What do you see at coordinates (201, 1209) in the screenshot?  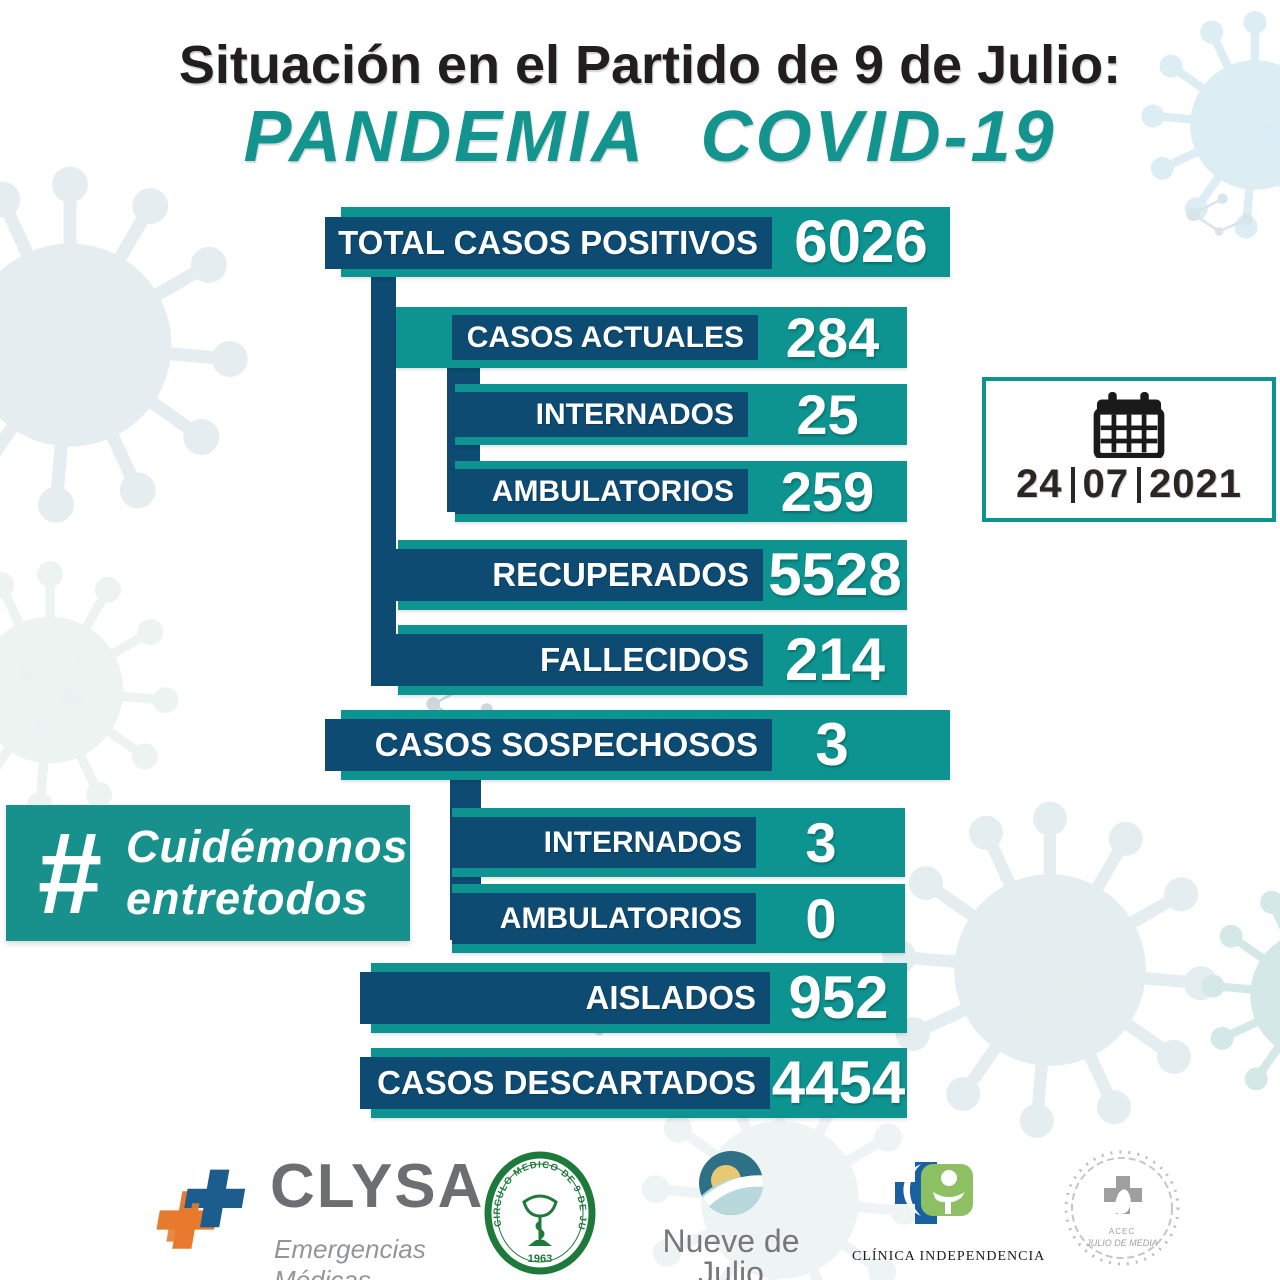 I see `clysa-cross-icon` at bounding box center [201, 1209].